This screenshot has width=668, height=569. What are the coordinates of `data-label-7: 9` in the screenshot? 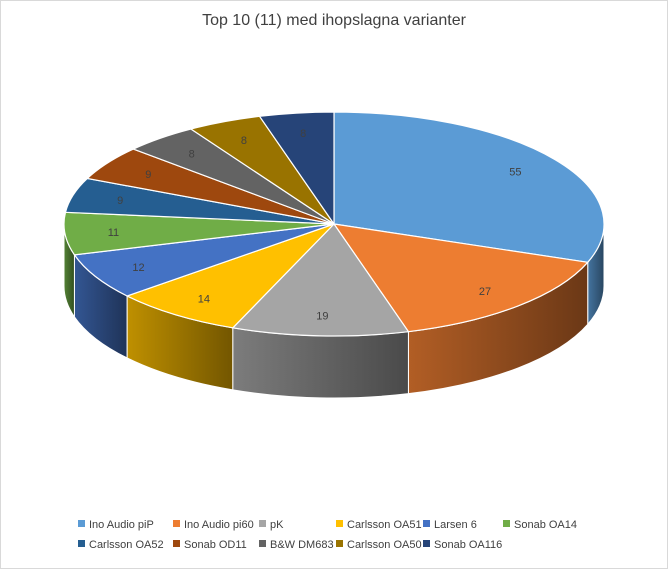 It's located at (148, 175).